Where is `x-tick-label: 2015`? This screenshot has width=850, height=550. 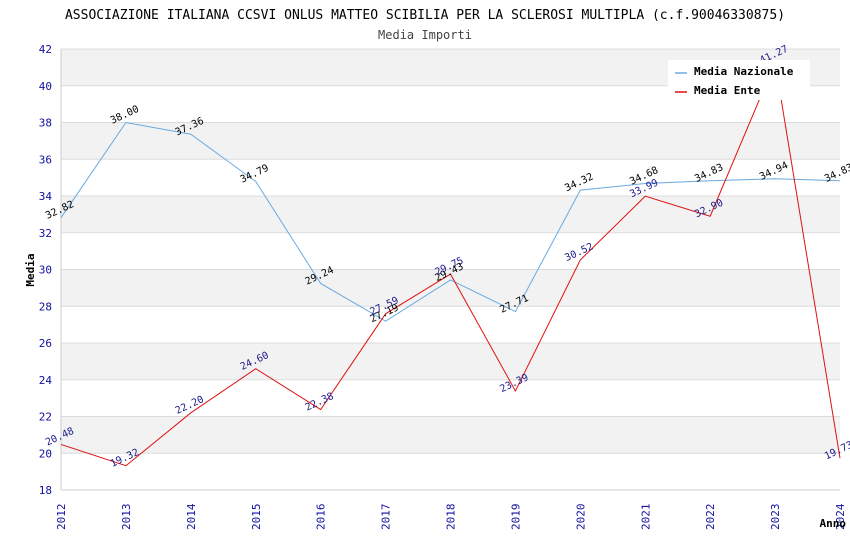
x-tick-label: 2015 is located at coordinates (256, 517).